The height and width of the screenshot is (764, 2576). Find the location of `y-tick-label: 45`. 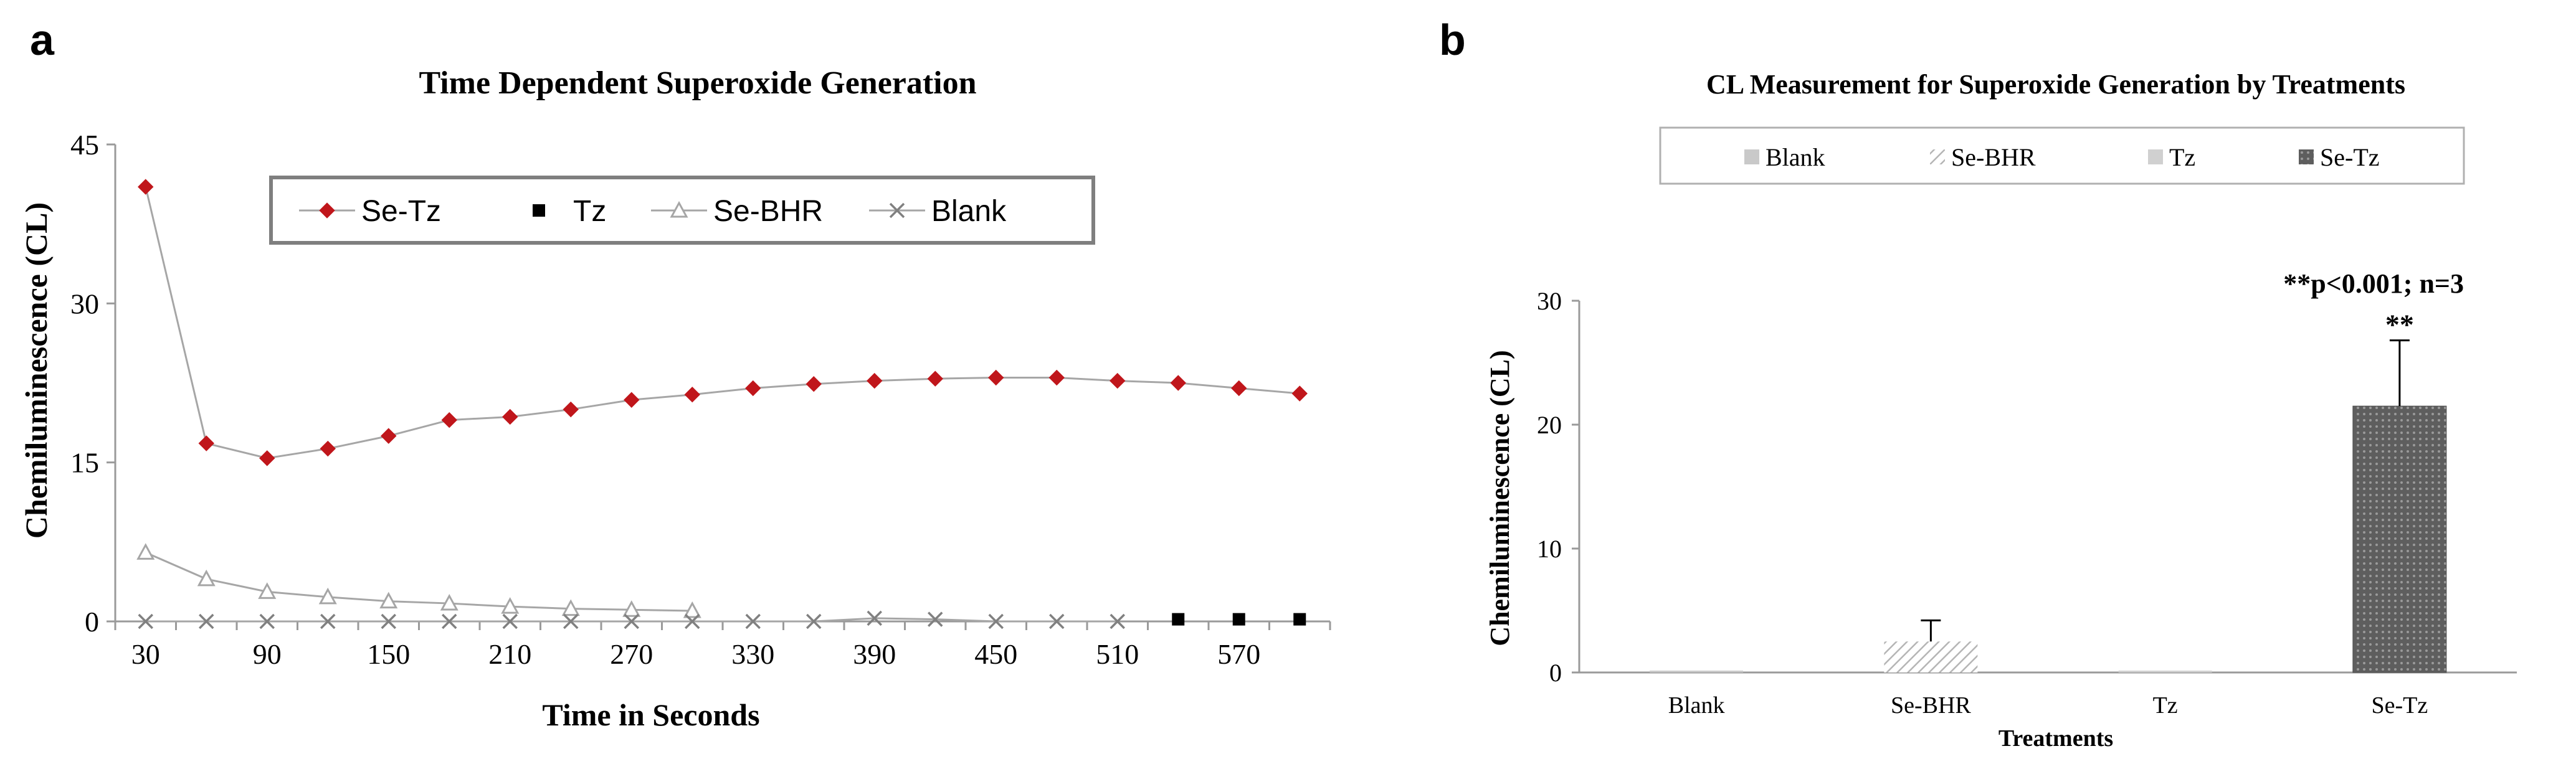

y-tick-label: 45 is located at coordinates (85, 145).